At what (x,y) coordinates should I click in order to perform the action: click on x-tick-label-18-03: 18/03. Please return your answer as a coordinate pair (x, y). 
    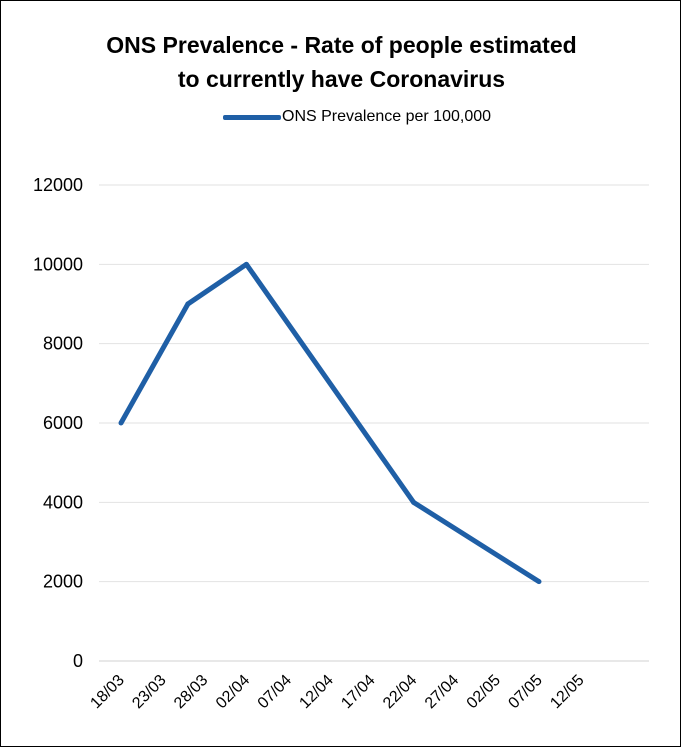
    Looking at the image, I should click on (107, 692).